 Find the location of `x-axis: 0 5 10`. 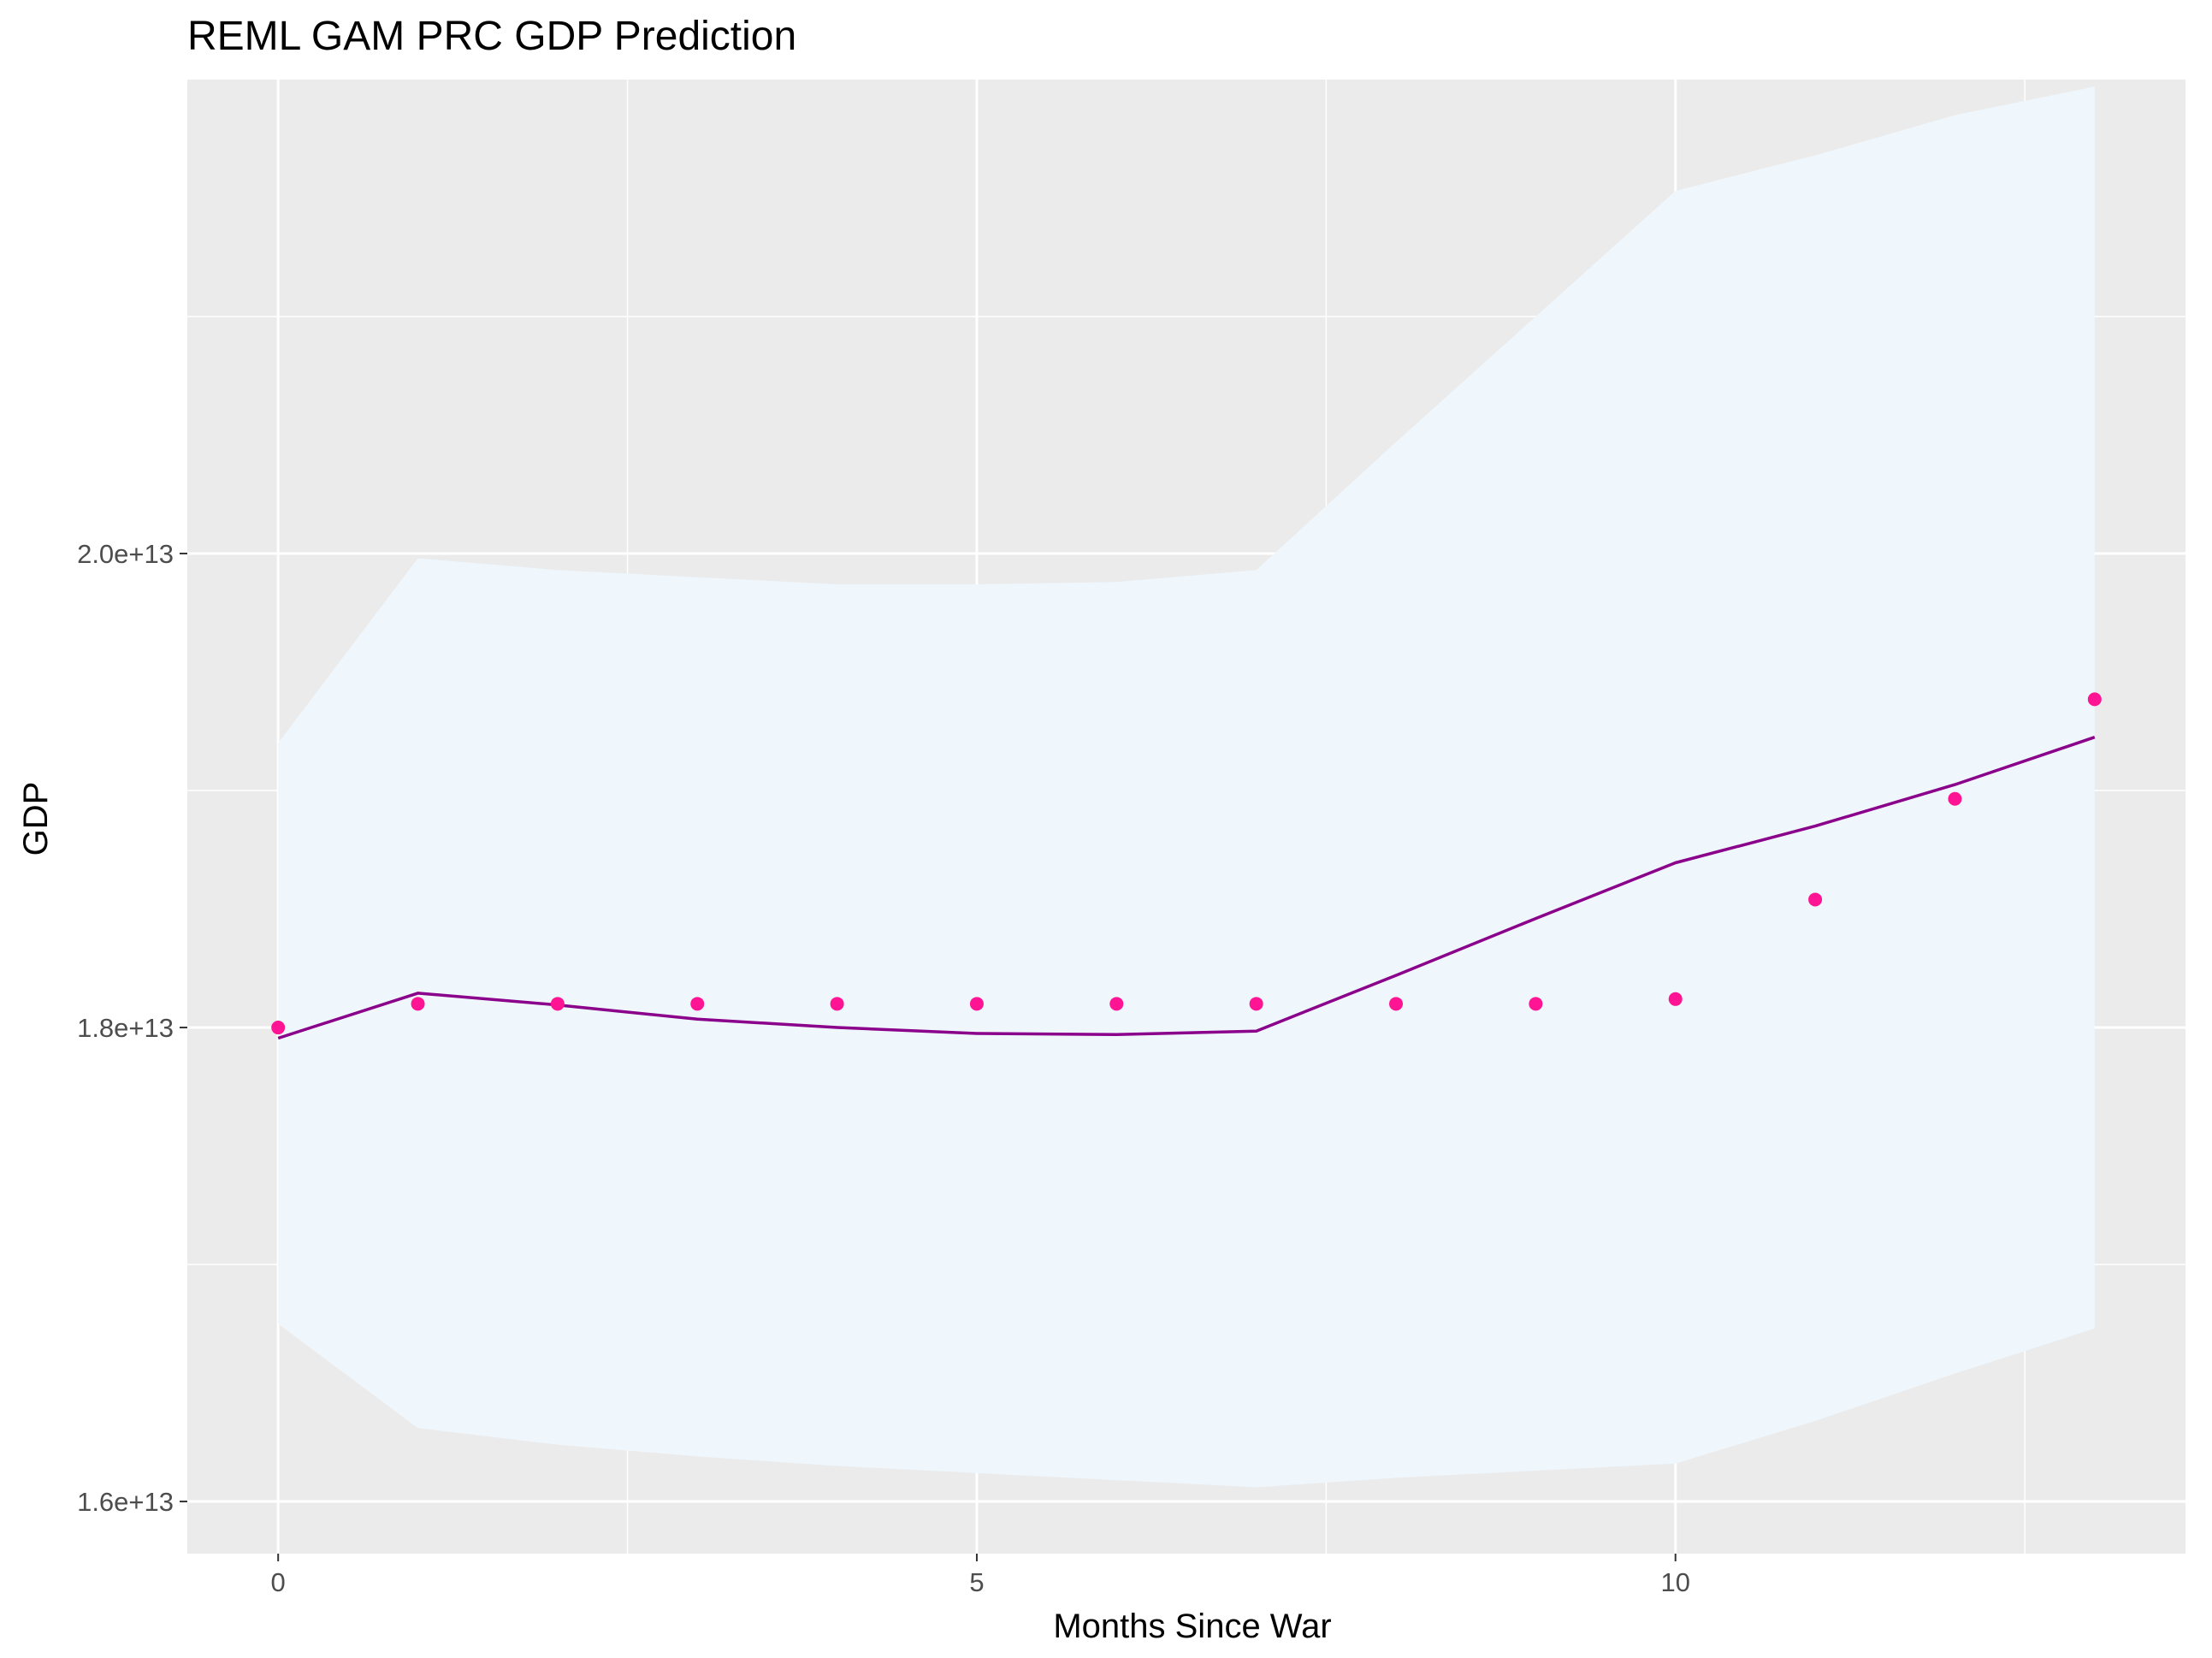

x-axis: 0 5 10 is located at coordinates (980, 1575).